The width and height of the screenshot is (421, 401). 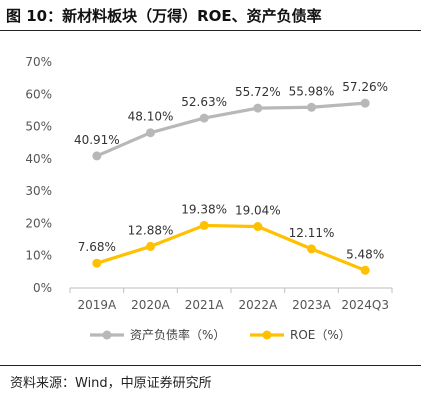 What do you see at coordinates (151, 117) in the screenshot?
I see `data-label: 48.10%` at bounding box center [151, 117].